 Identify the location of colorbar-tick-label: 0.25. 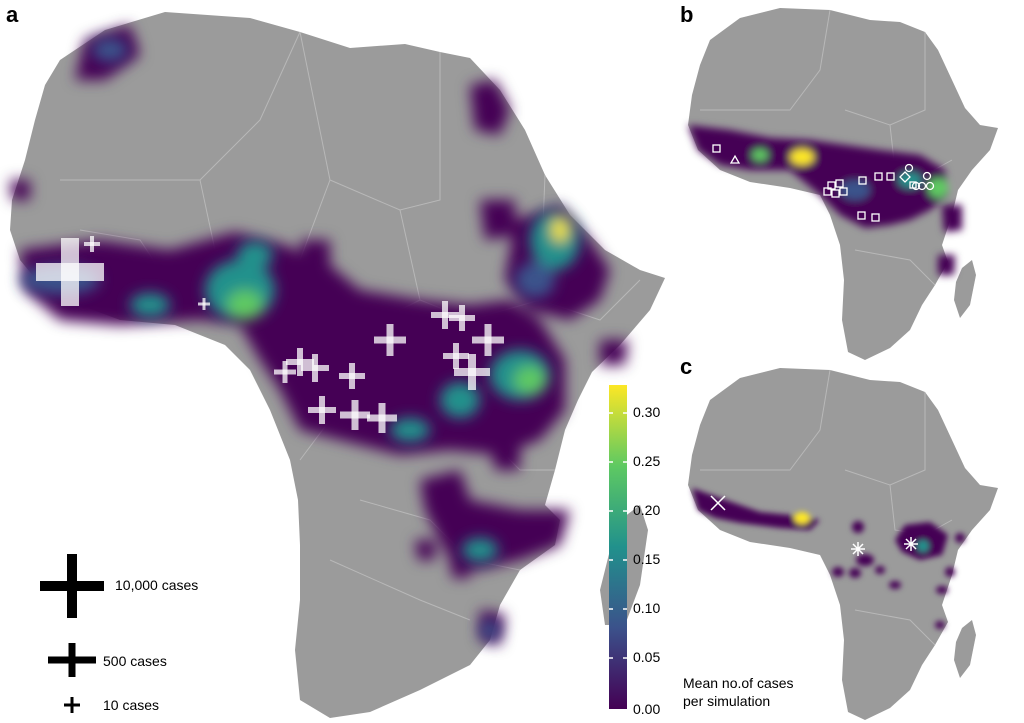
(647, 461).